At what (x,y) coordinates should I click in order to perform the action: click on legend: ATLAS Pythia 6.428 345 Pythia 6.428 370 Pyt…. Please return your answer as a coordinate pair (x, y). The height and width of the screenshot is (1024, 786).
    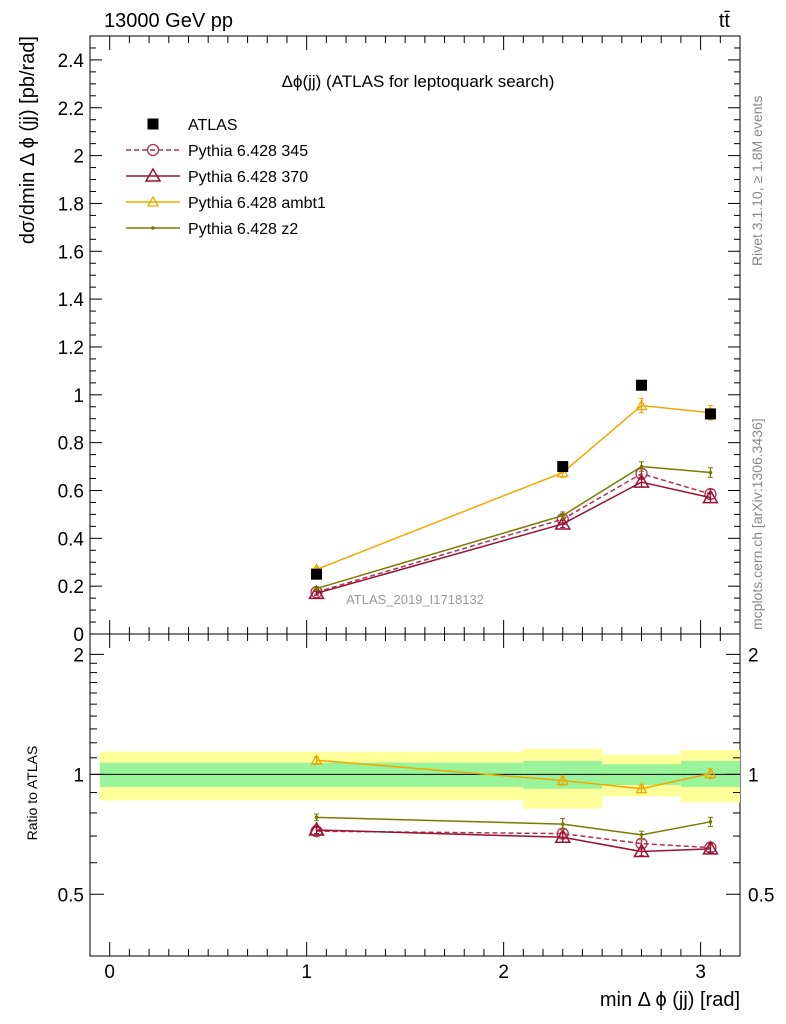
    Looking at the image, I should click on (226, 177).